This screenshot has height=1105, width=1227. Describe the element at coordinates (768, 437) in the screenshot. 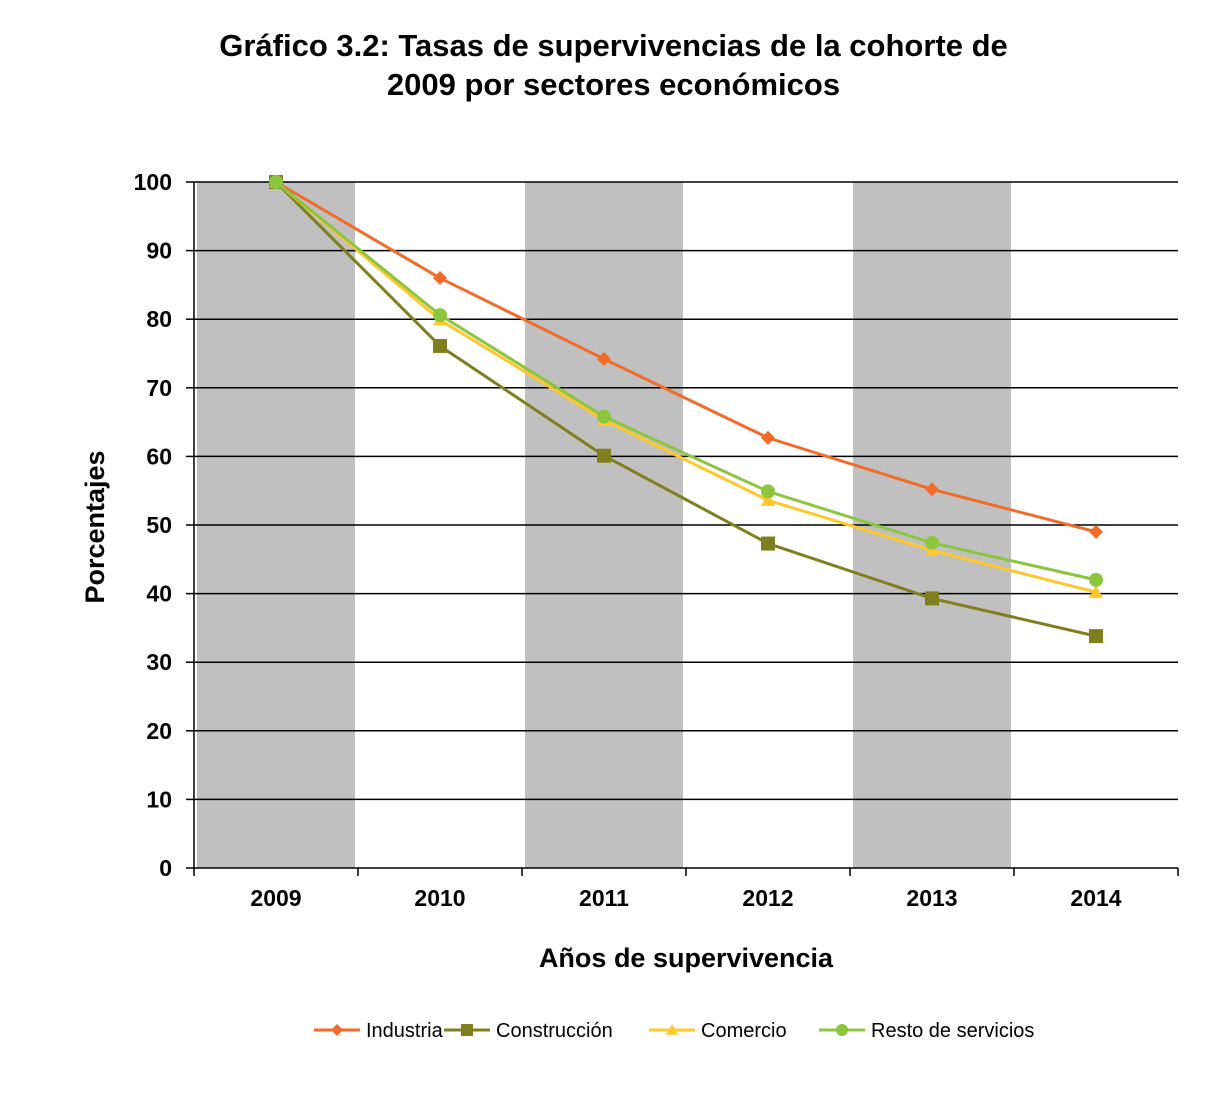

I see `data-point-industria-2012` at that location.